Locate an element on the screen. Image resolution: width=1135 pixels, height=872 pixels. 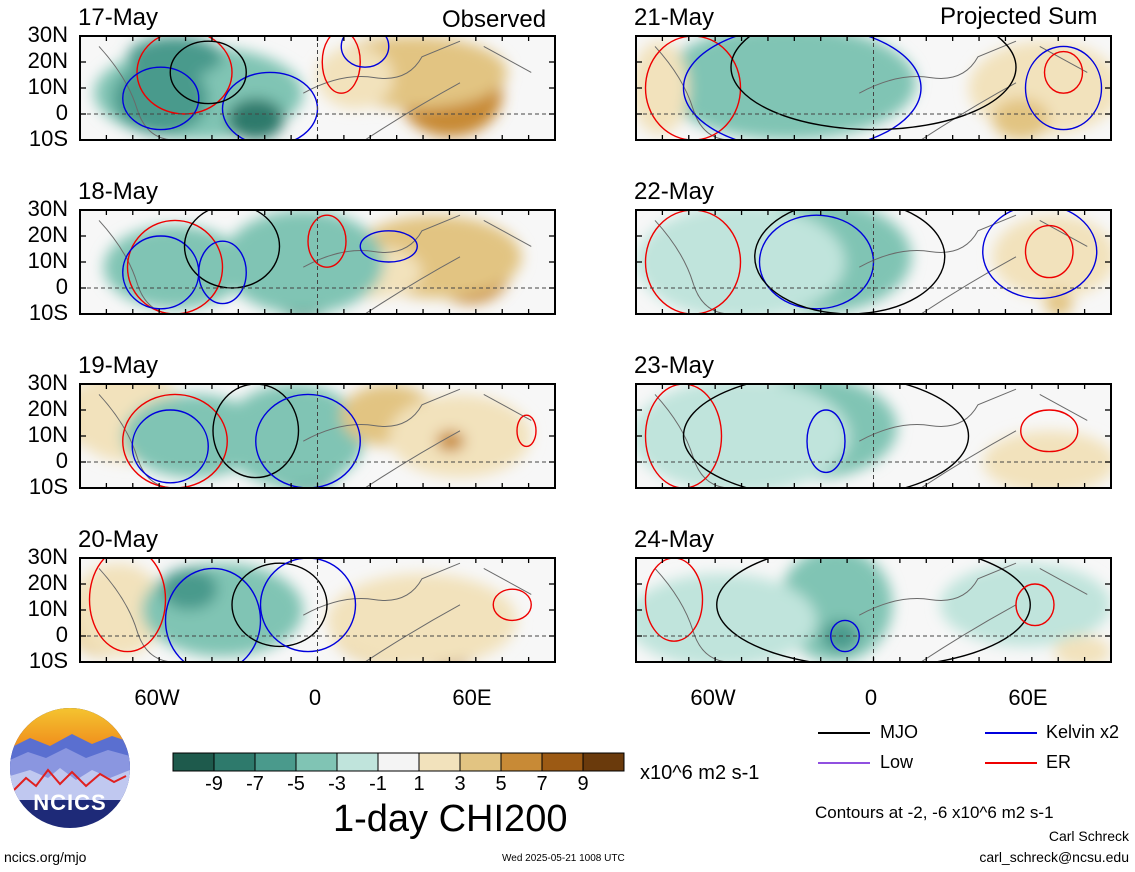
panel-date-right-3: 23-May is located at coordinates (674, 365).